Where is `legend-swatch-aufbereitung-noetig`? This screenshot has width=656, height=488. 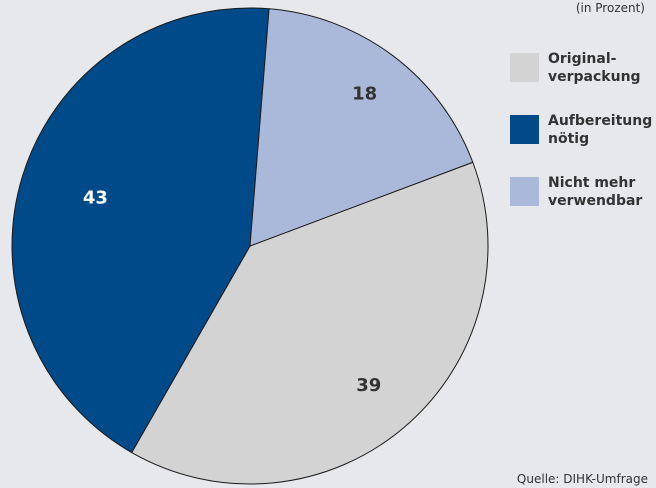
legend-swatch-aufbereitung-noetig is located at coordinates (524, 129).